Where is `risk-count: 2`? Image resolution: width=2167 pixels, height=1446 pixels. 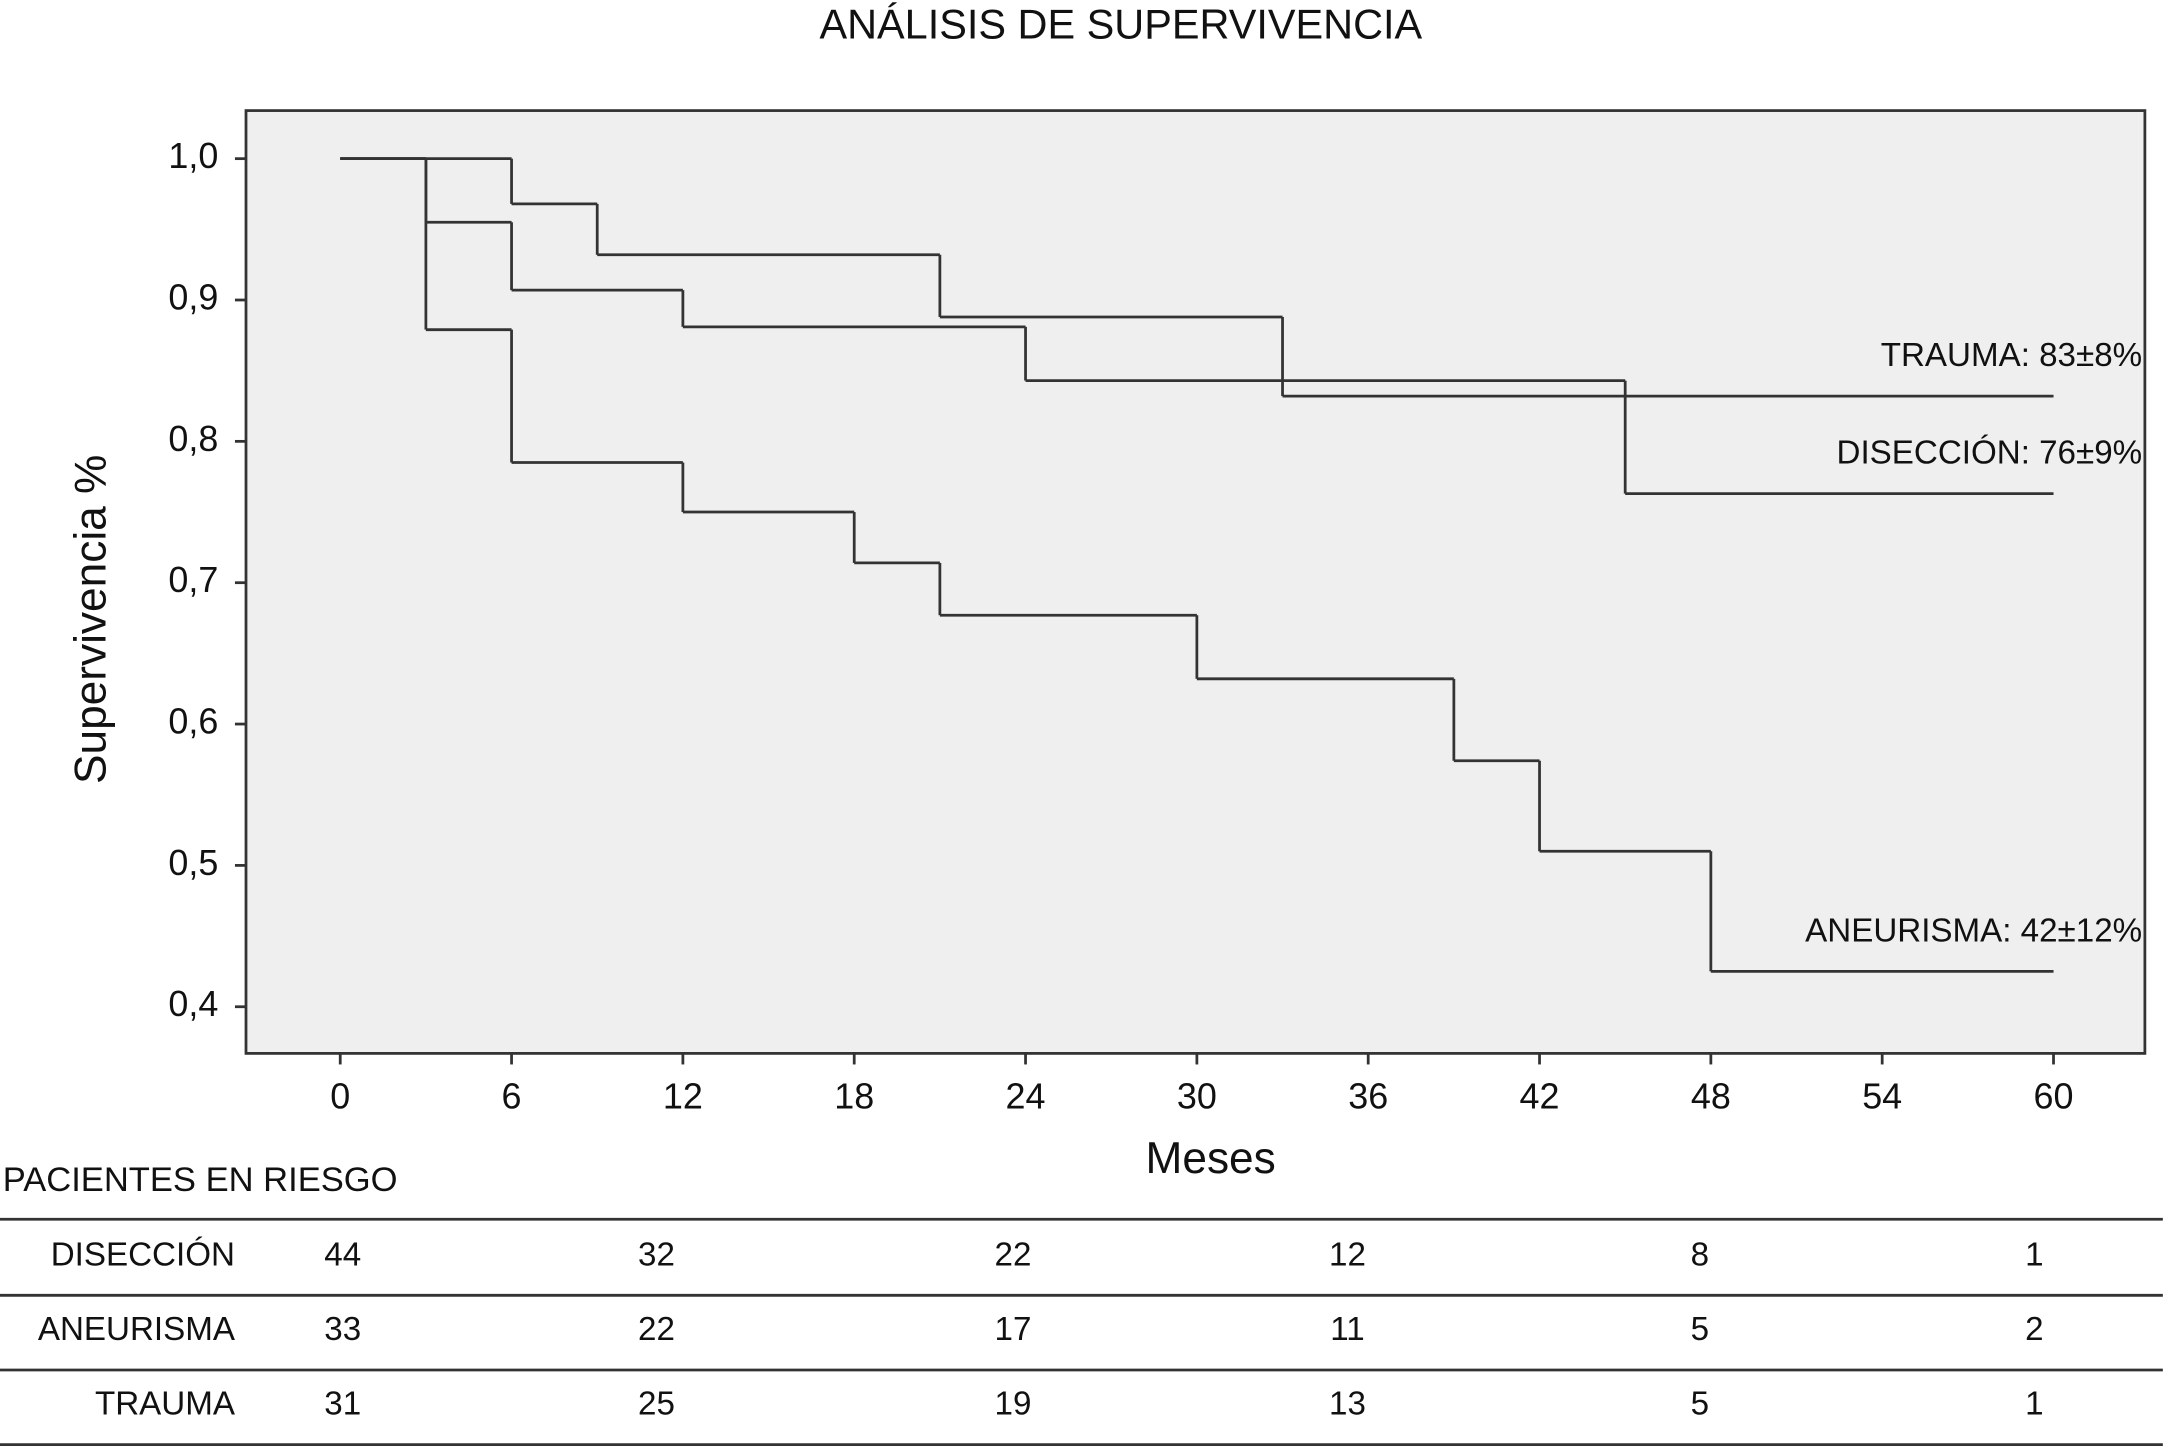 risk-count: 2 is located at coordinates (2034, 1329).